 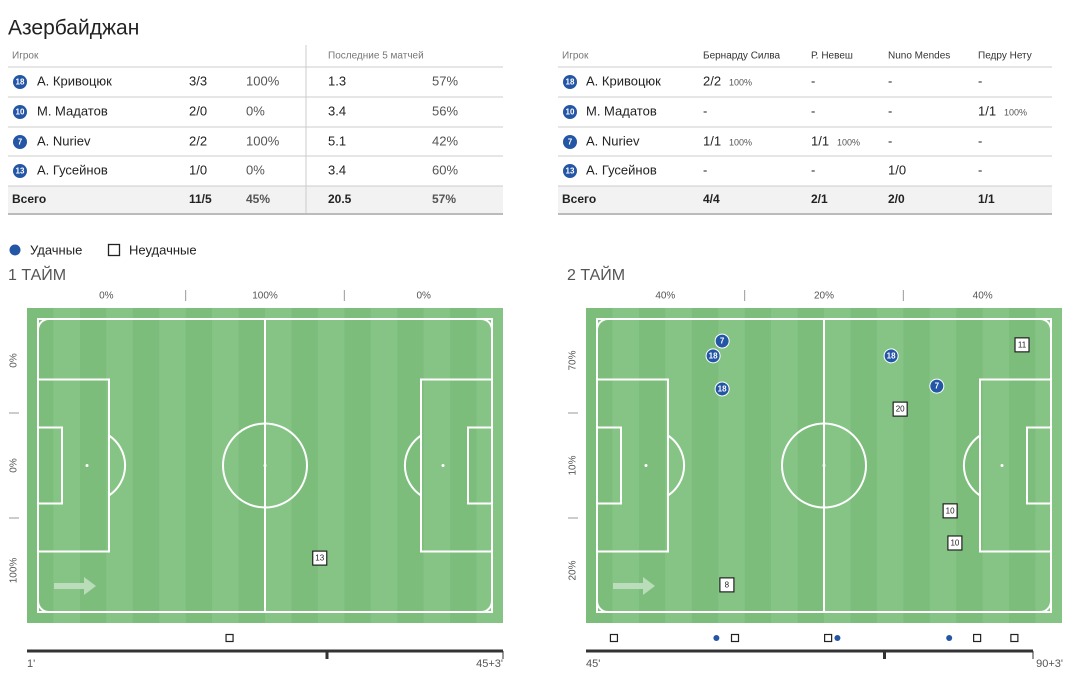 I want to click on cell: 57%, so click(x=445, y=80).